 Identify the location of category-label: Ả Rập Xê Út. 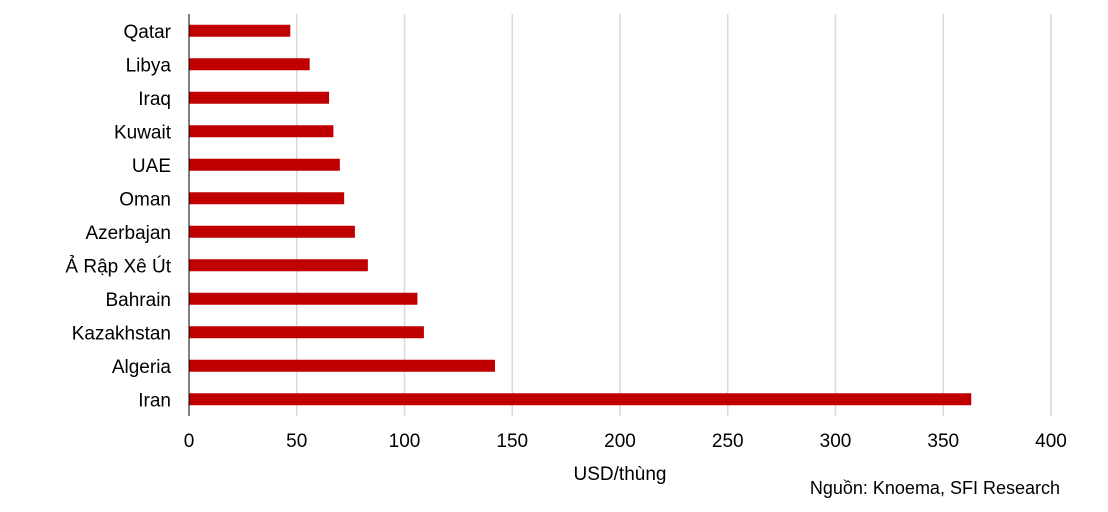
(118, 266).